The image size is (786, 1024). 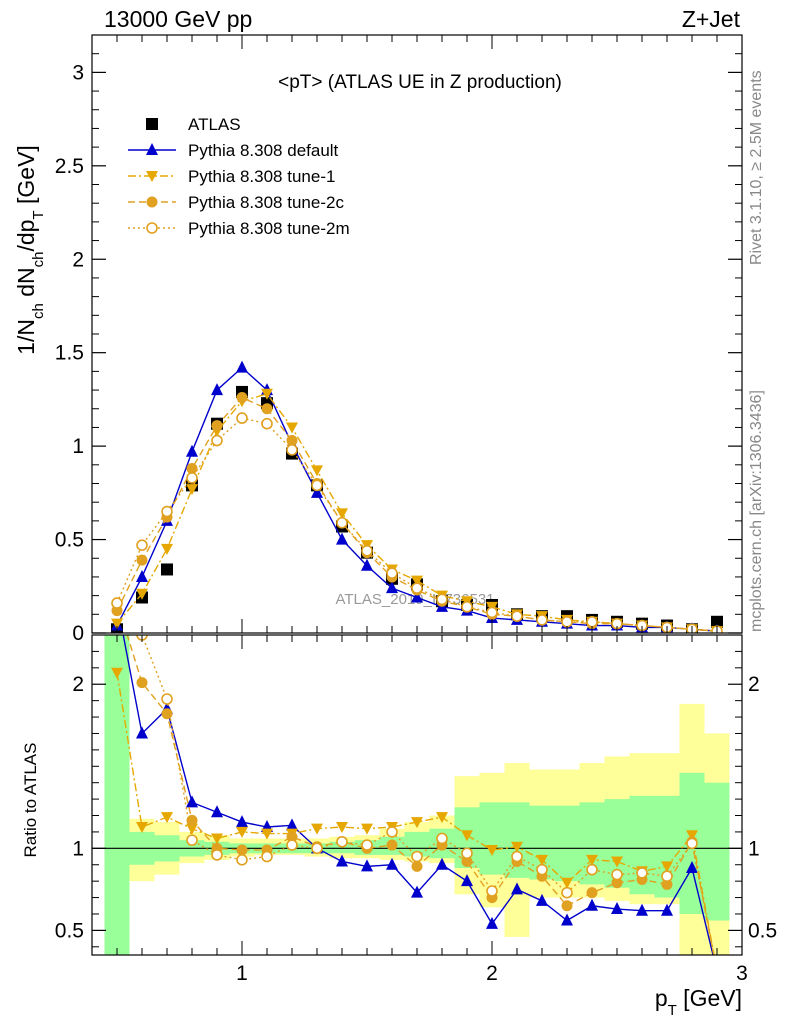 What do you see at coordinates (756, 167) in the screenshot?
I see `rivet-label: Rivet 3.1.10, ≥ 2.5M events` at bounding box center [756, 167].